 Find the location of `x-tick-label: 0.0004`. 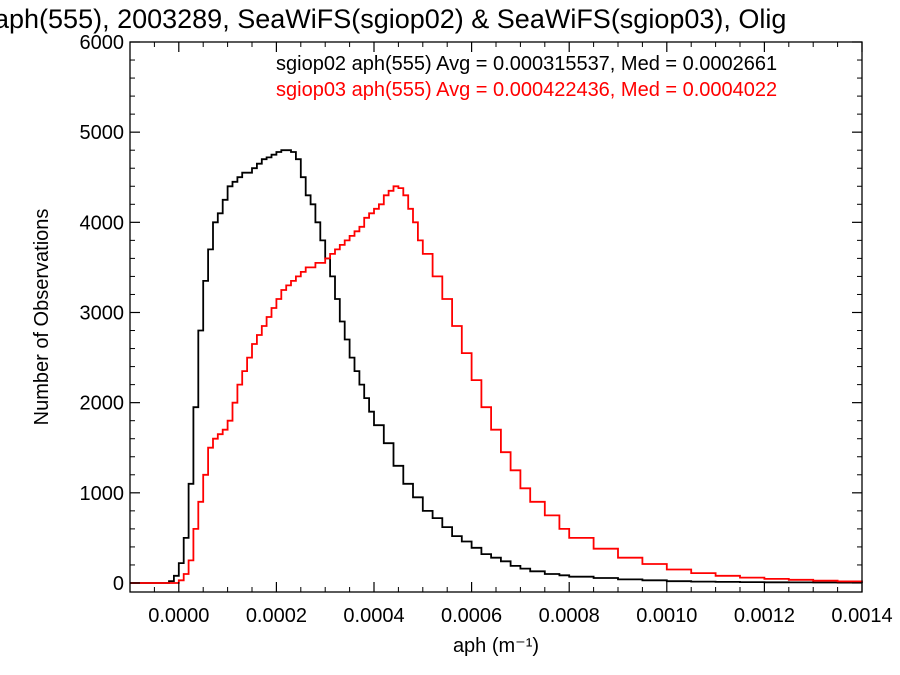

x-tick-label: 0.0004 is located at coordinates (373, 616).